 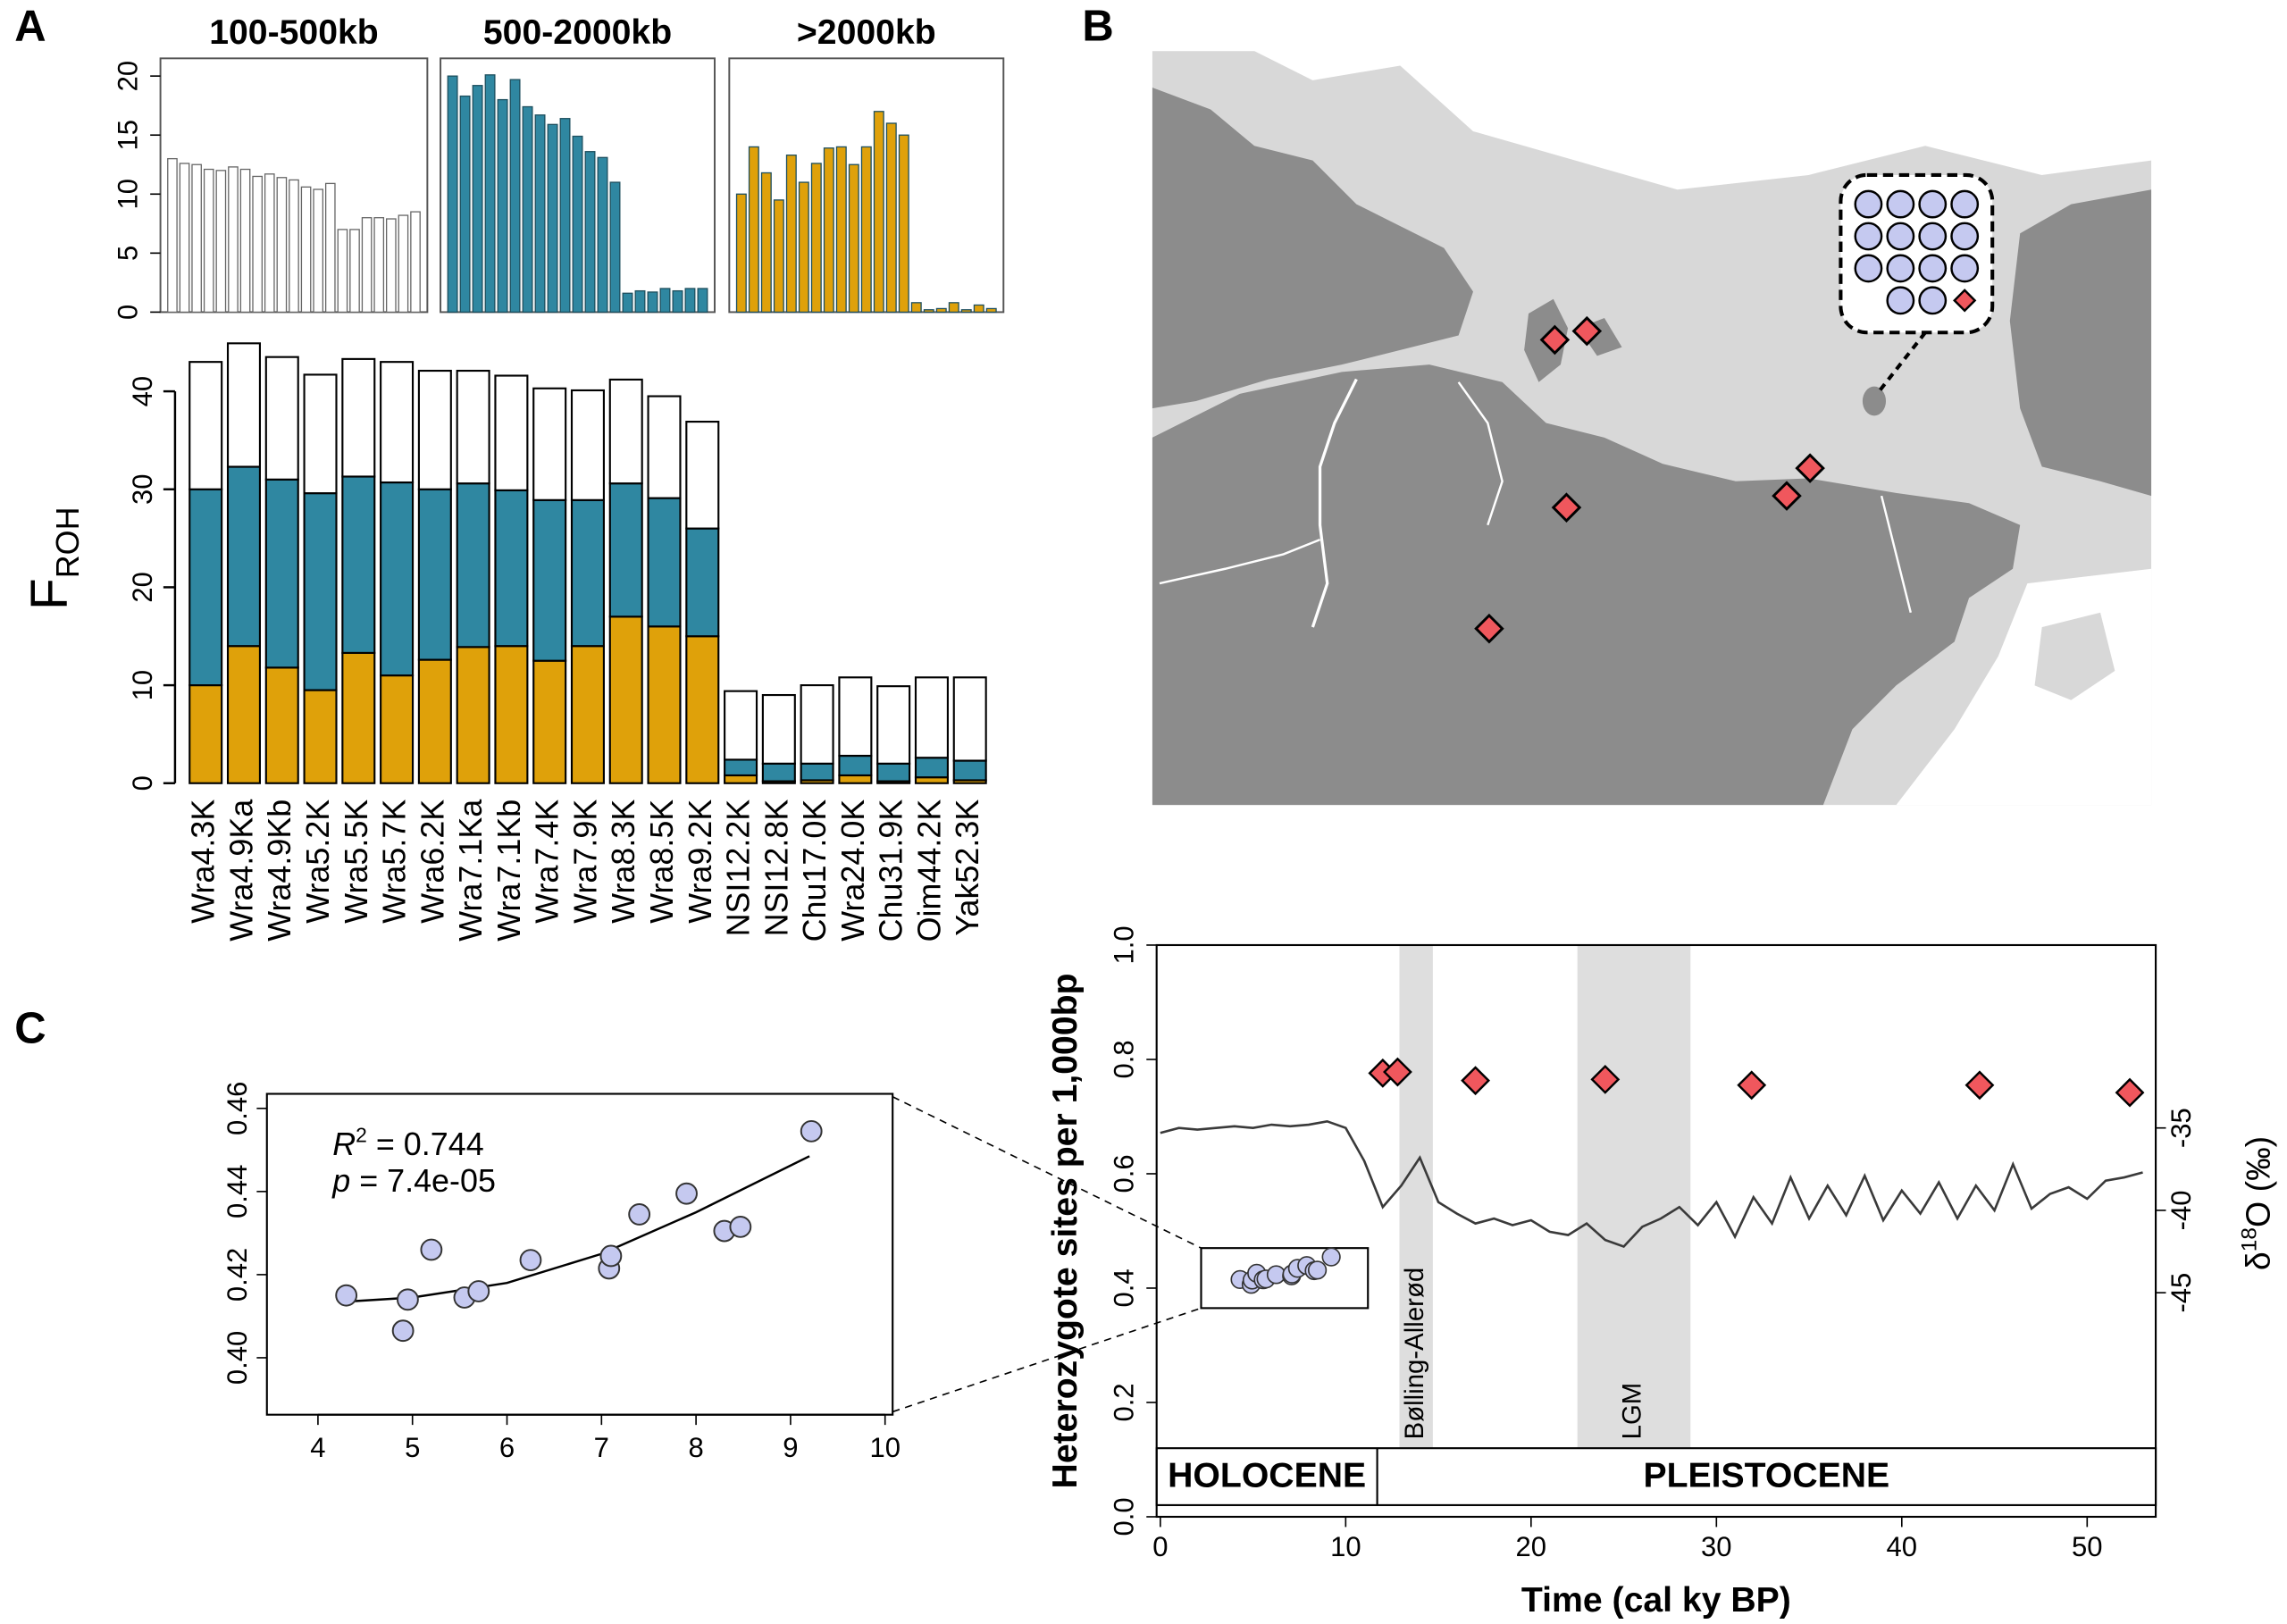 I want to click on y2-axis-label: O (‰), so click(x=2257, y=1181).